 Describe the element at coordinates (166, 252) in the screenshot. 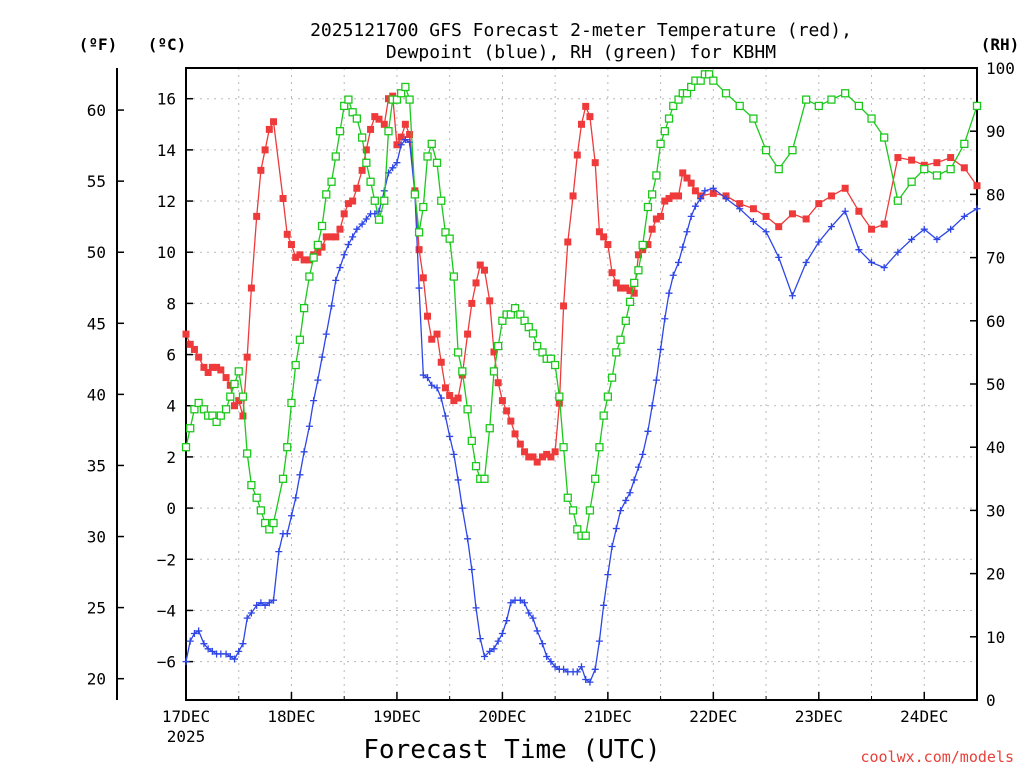

I see `celsius-tick-label: 10` at that location.